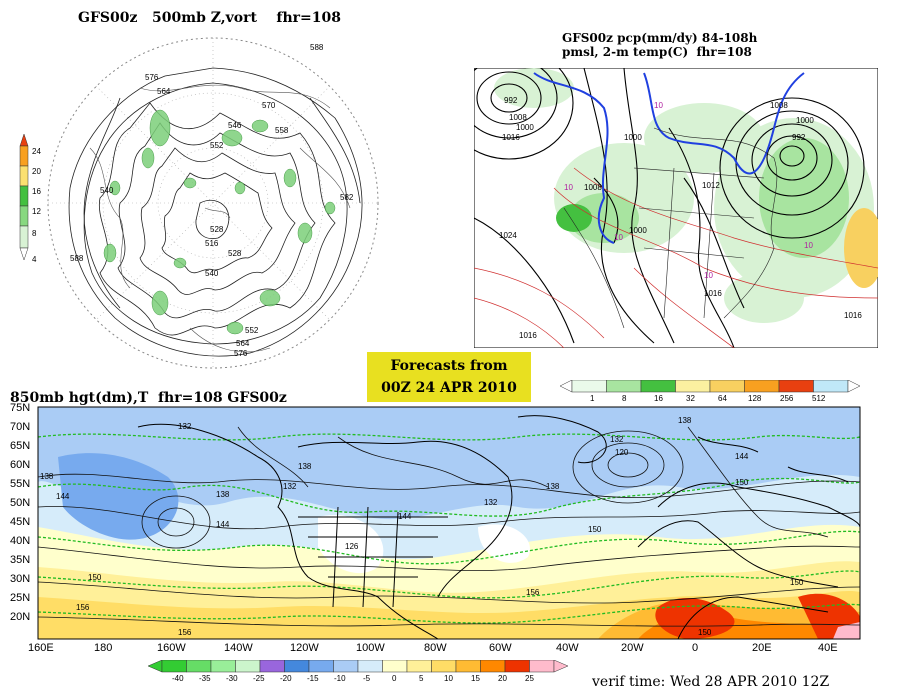 This screenshot has height=700, width=900. I want to click on svg-text: 588, so click(77, 258).